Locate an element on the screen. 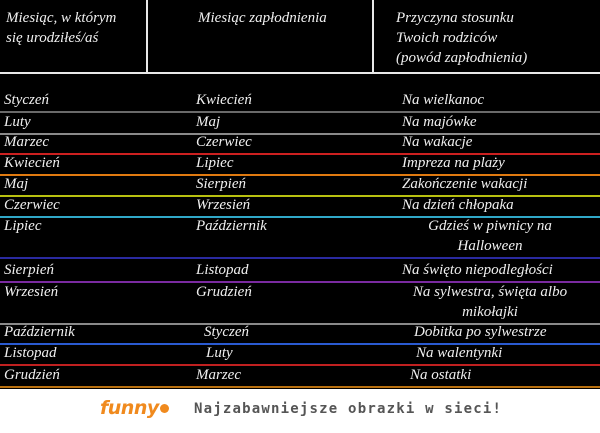 Image resolution: width=600 pixels, height=433 pixels. reason-cell: Dobitka po sylwestrze is located at coordinates (480, 332).